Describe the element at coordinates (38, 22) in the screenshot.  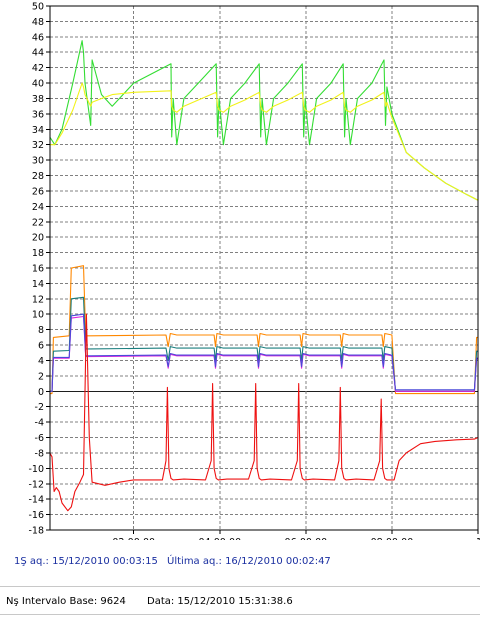
I see `y-tick-label: 48` at that location.